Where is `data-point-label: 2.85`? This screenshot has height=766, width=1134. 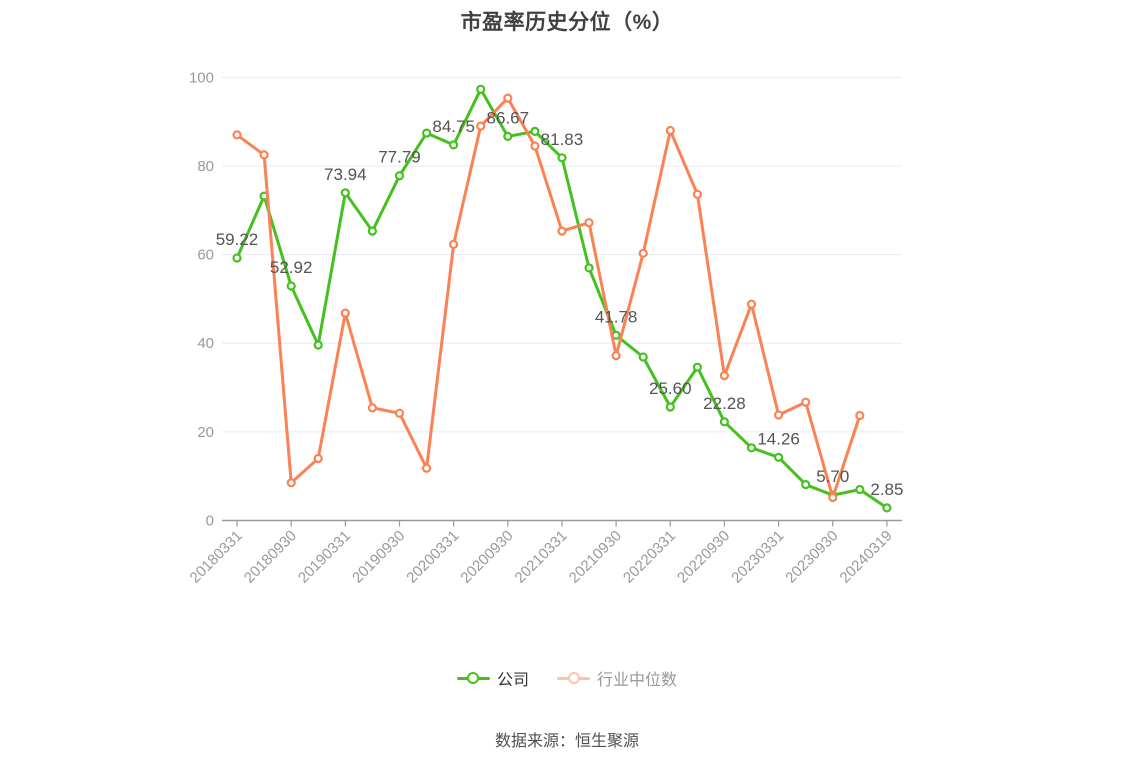 data-point-label: 2.85 is located at coordinates (886, 489).